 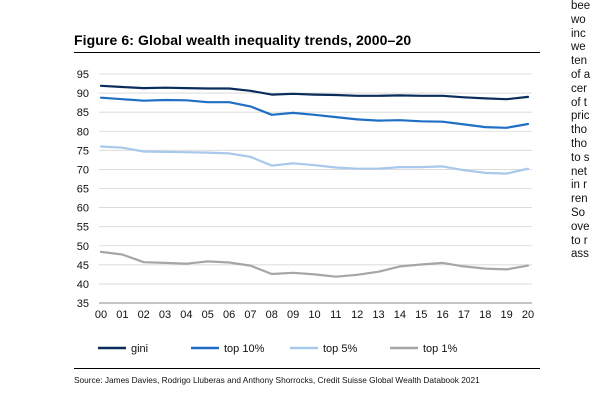 I want to click on x-tick-label: 19, so click(x=507, y=315).